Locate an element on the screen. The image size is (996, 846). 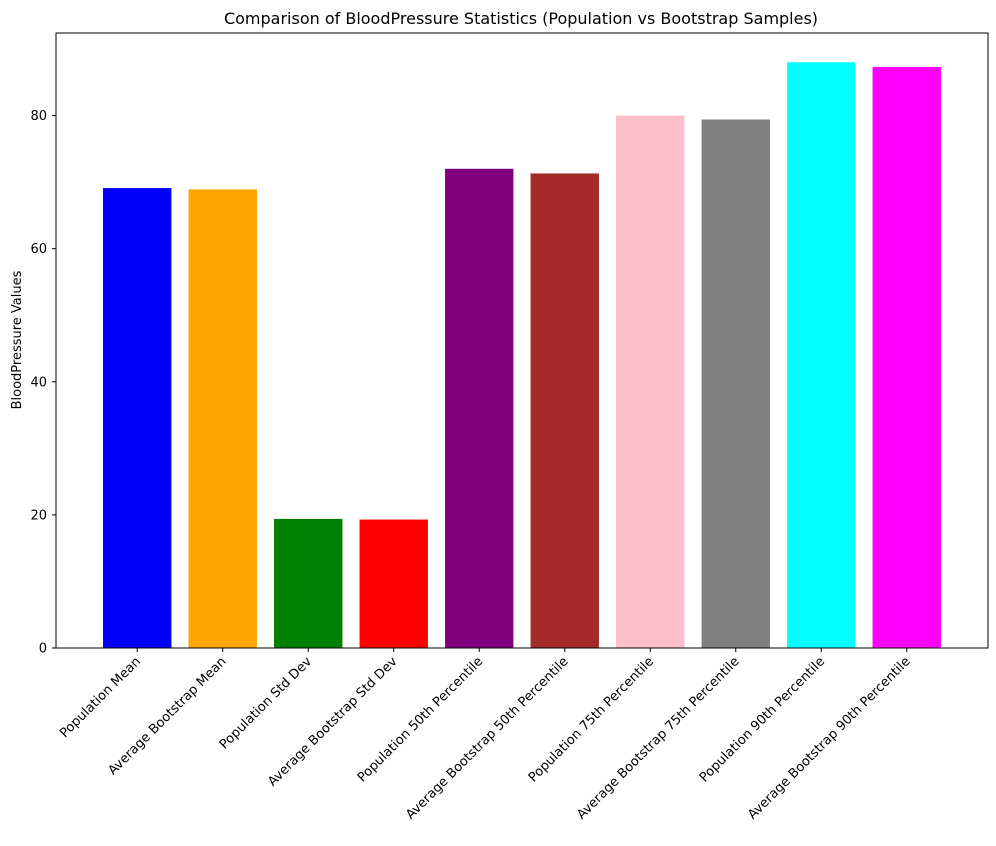
x-tick-label: Average Bootstrap 90th Percentile is located at coordinates (829, 738).